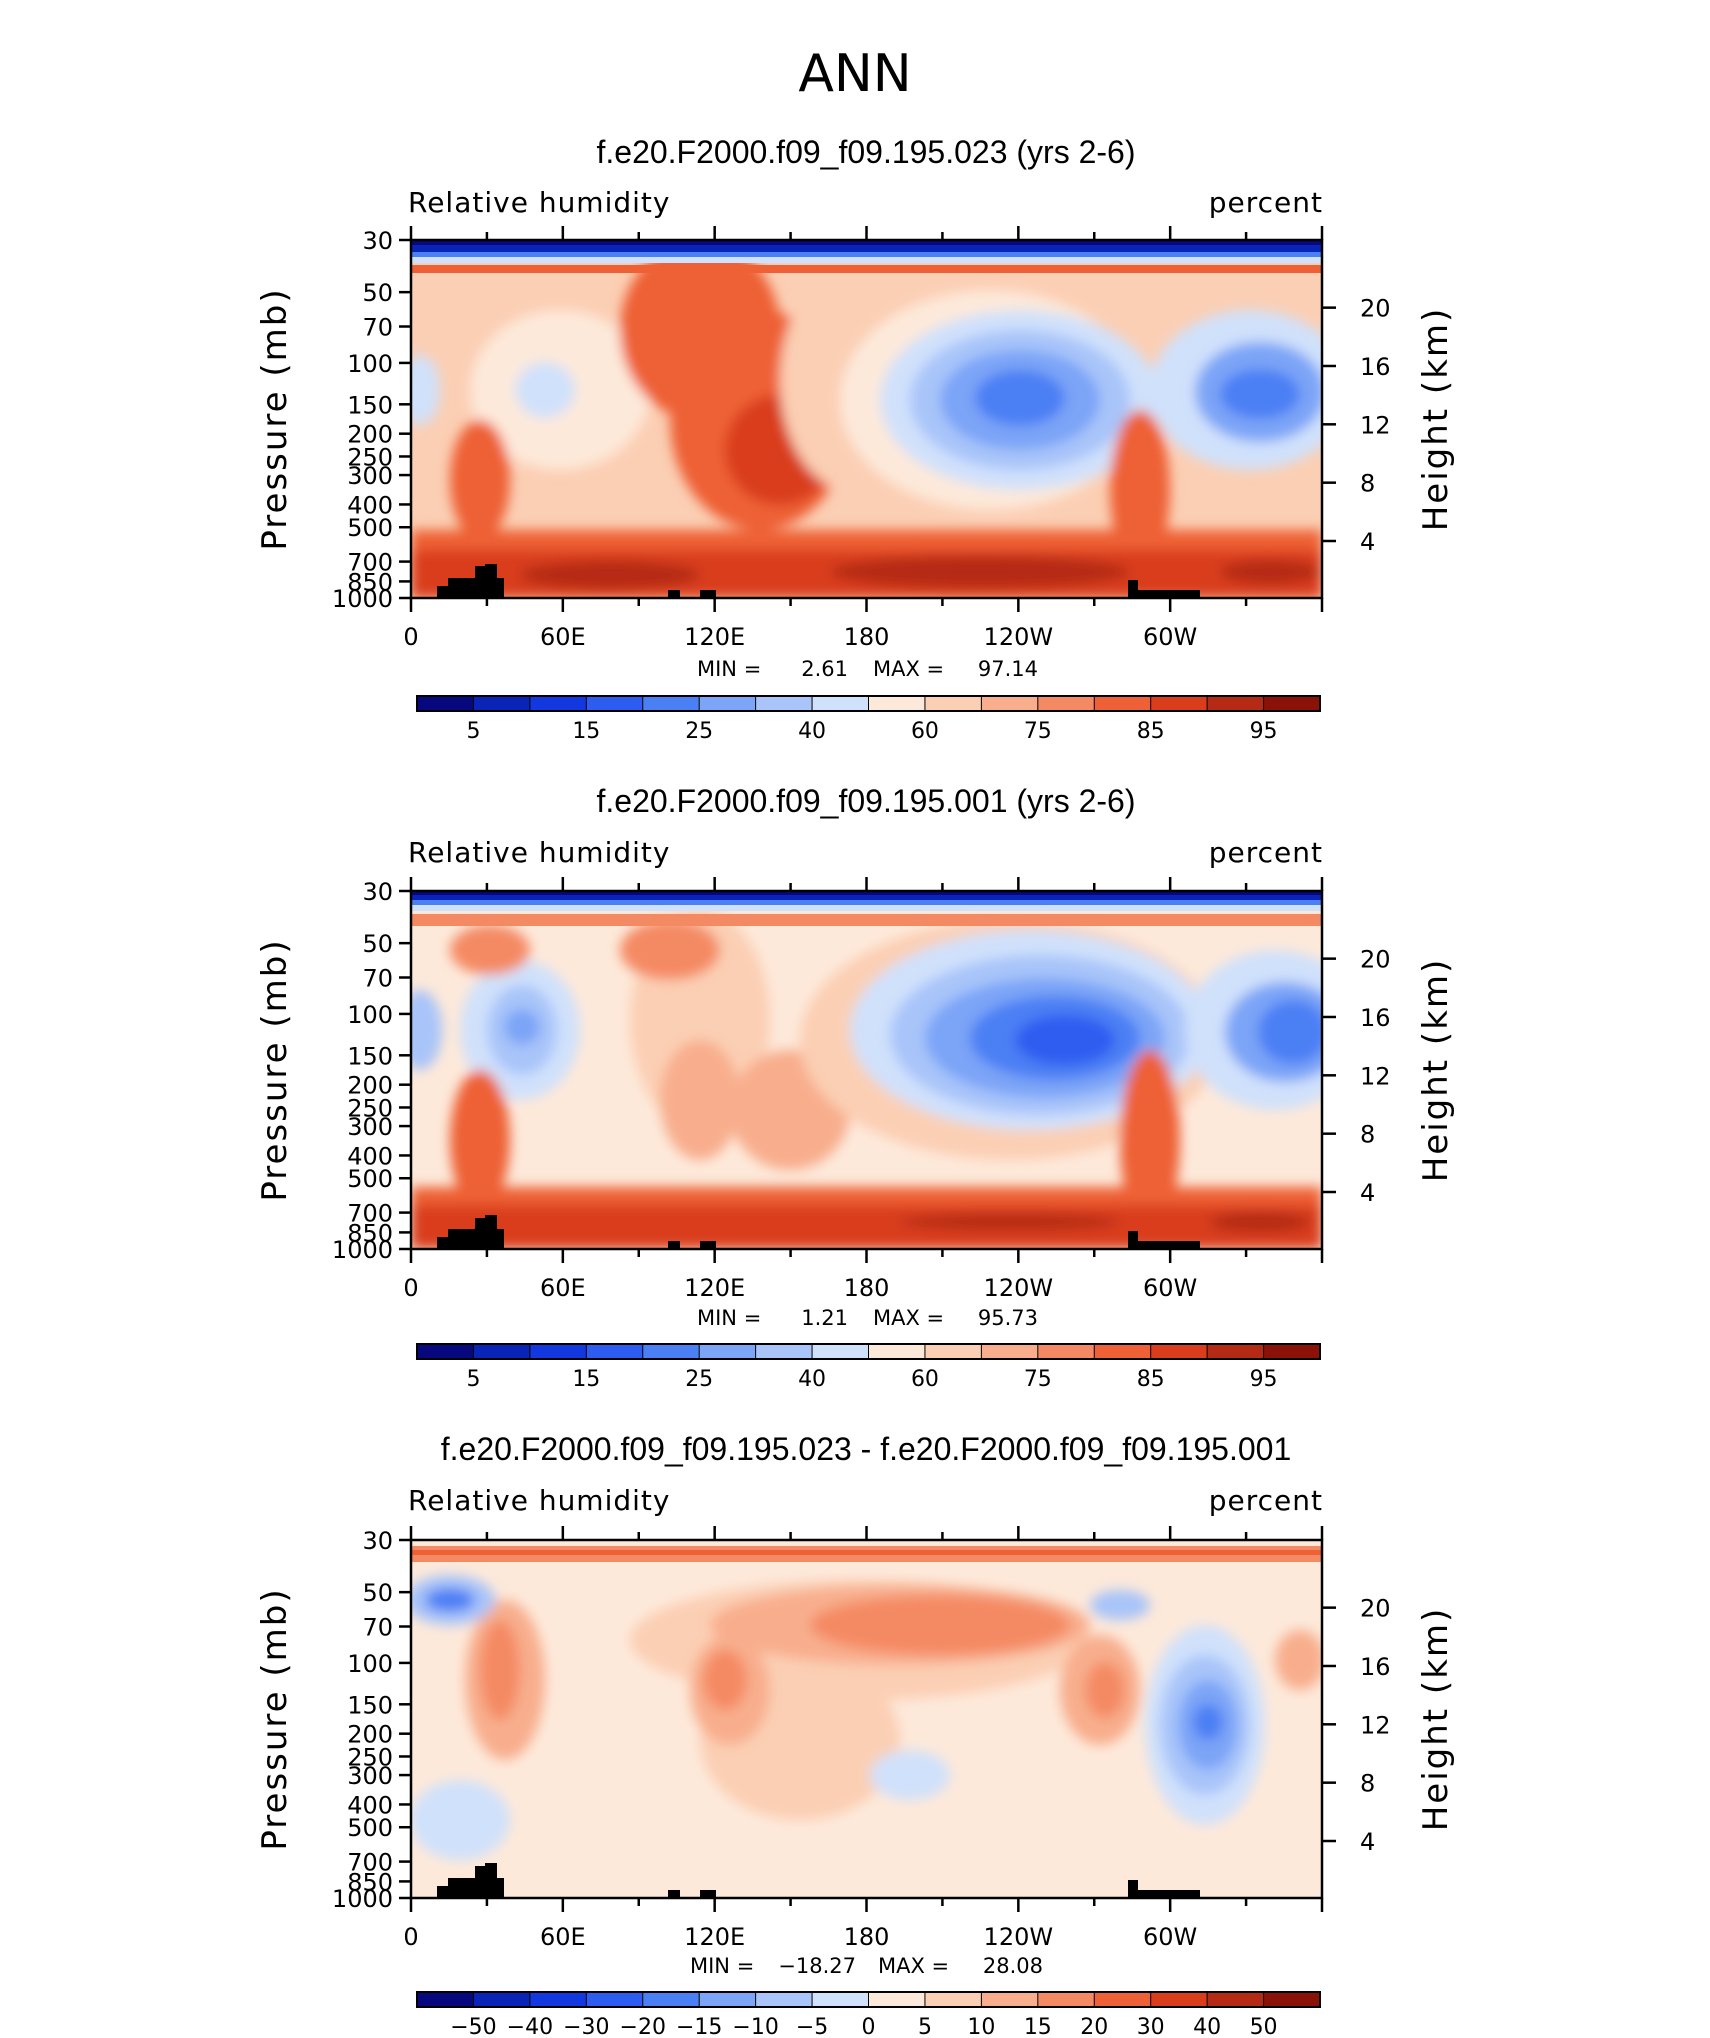 The width and height of the screenshot is (1710, 2038). What do you see at coordinates (869, 2026) in the screenshot?
I see `colorbar-label: 0` at bounding box center [869, 2026].